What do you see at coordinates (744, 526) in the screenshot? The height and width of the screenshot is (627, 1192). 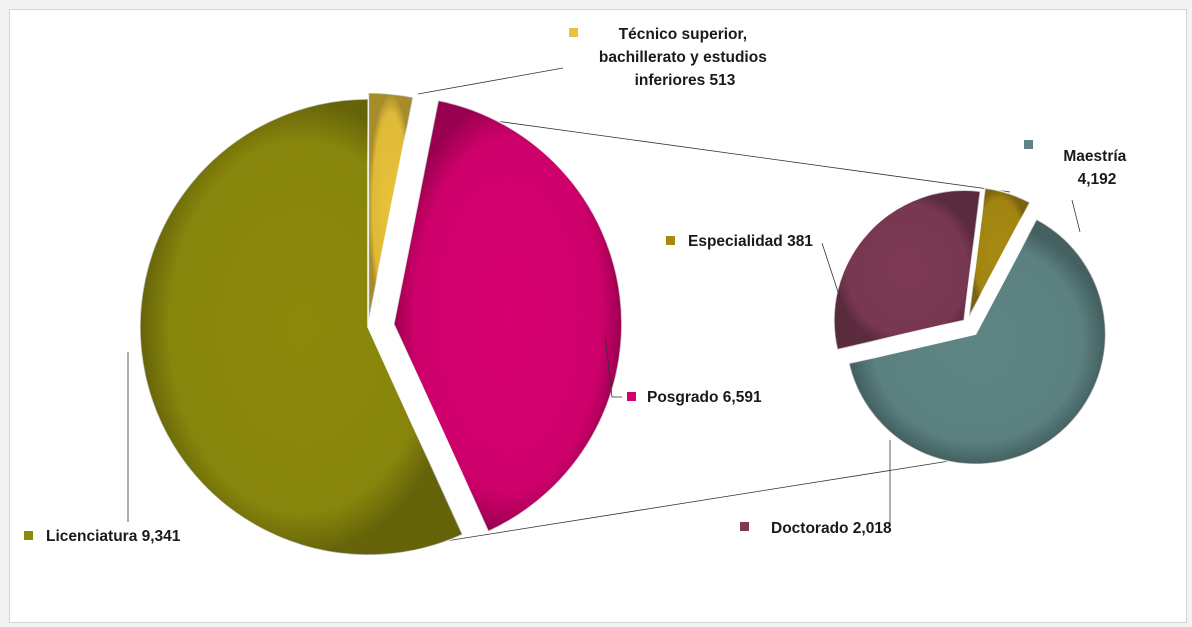 I see `marker-doctorado` at bounding box center [744, 526].